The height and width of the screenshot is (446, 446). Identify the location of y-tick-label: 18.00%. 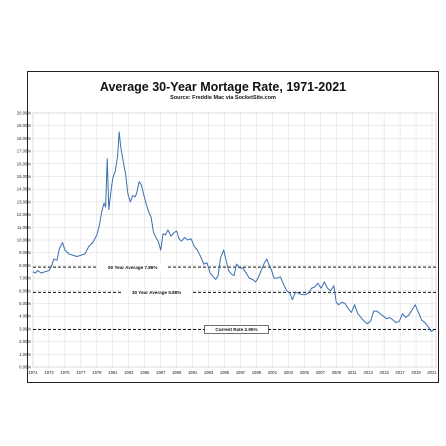
(24, 138).